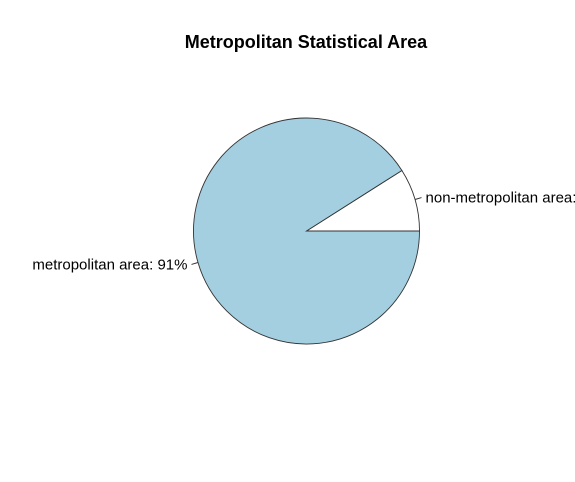  Describe the element at coordinates (109, 264) in the screenshot. I see `slice-label-1: metropolitan area: 91%` at that location.